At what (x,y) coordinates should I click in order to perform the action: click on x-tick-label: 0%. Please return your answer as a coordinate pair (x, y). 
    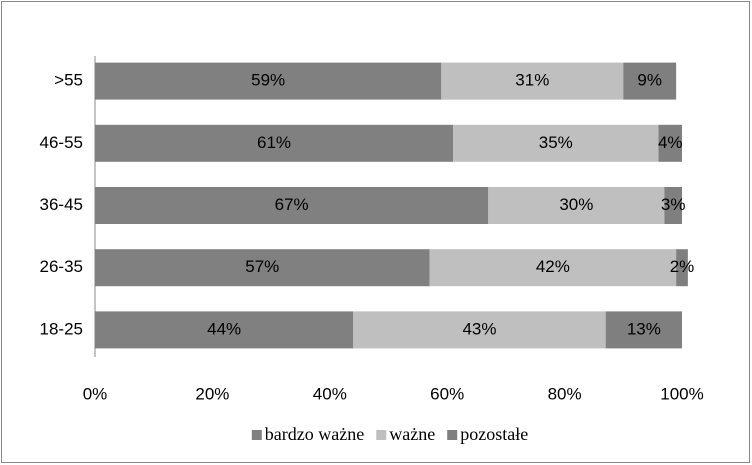
    Looking at the image, I should click on (95, 393).